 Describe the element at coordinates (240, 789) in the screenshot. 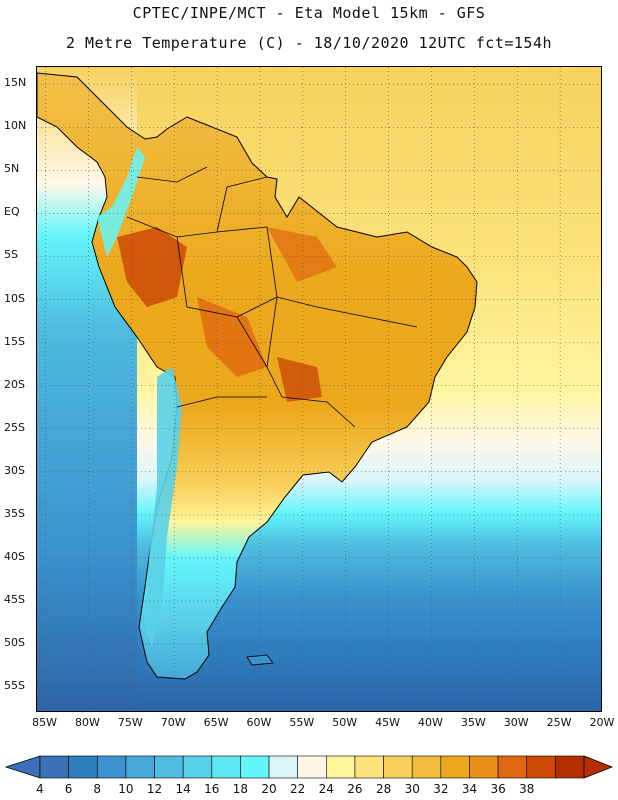

I see `colorbar-label: 18` at that location.